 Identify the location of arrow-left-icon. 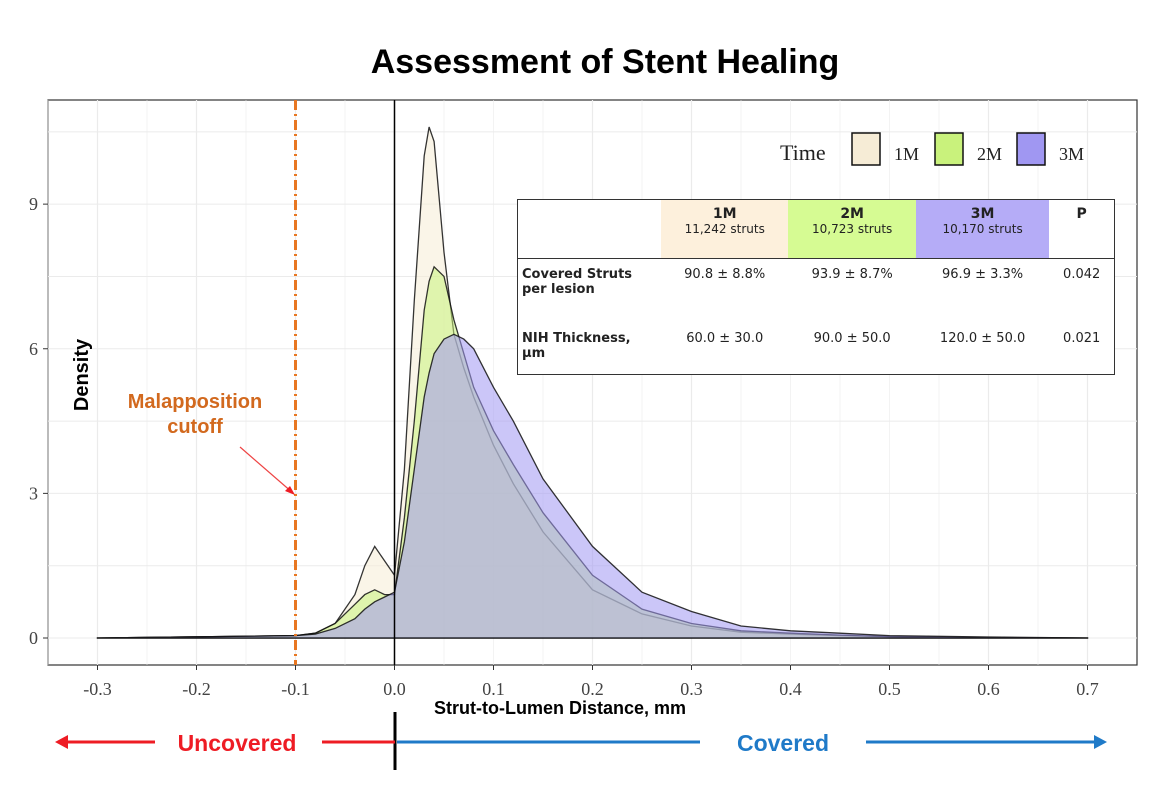
(61, 742).